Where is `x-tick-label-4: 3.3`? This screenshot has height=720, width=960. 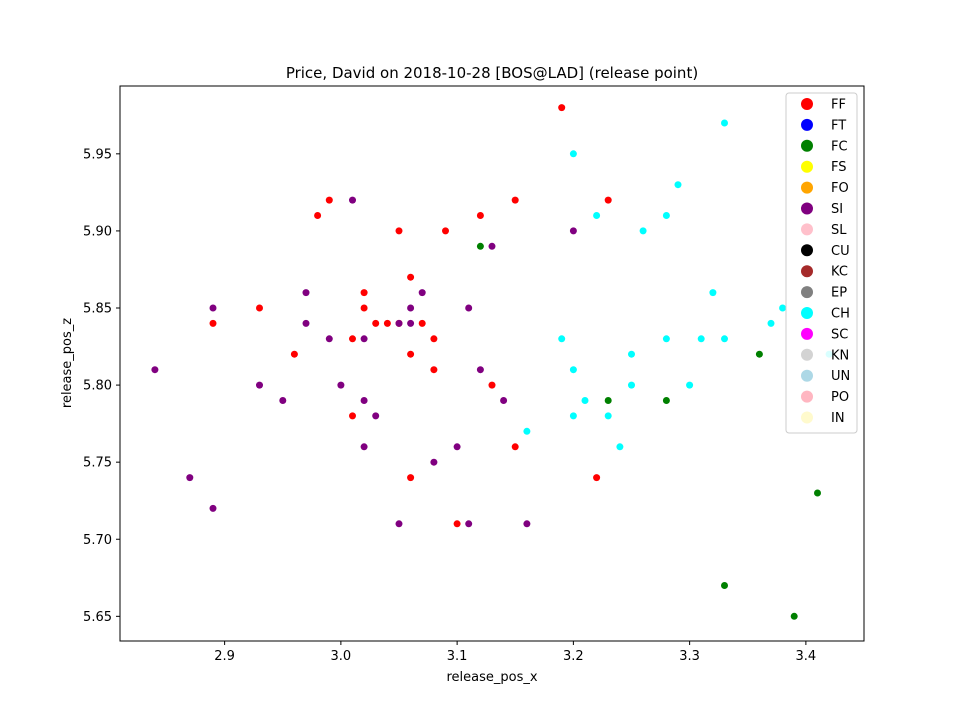 x-tick-label-4: 3.3 is located at coordinates (689, 656).